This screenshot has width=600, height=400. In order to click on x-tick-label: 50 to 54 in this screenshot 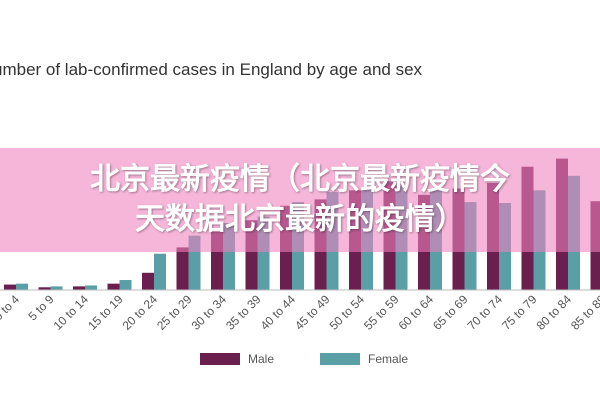, I will do `click(347, 312)`.